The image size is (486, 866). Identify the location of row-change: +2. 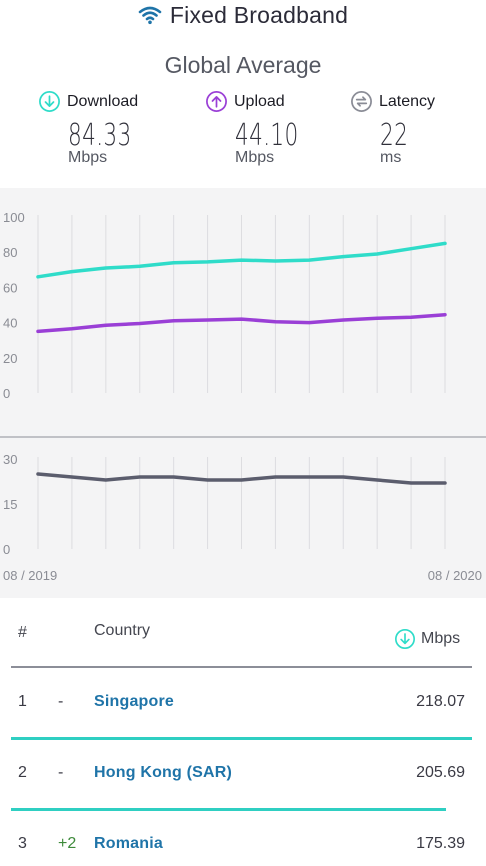
(67, 843).